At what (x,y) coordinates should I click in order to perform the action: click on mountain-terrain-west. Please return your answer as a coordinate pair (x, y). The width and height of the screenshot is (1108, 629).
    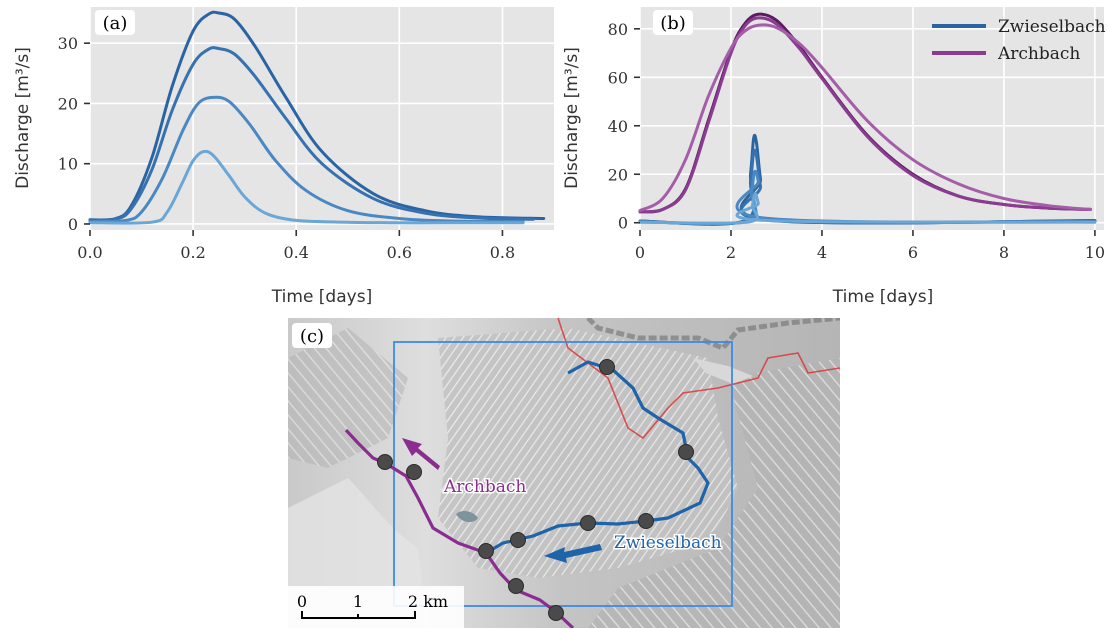
    Looking at the image, I should click on (348, 398).